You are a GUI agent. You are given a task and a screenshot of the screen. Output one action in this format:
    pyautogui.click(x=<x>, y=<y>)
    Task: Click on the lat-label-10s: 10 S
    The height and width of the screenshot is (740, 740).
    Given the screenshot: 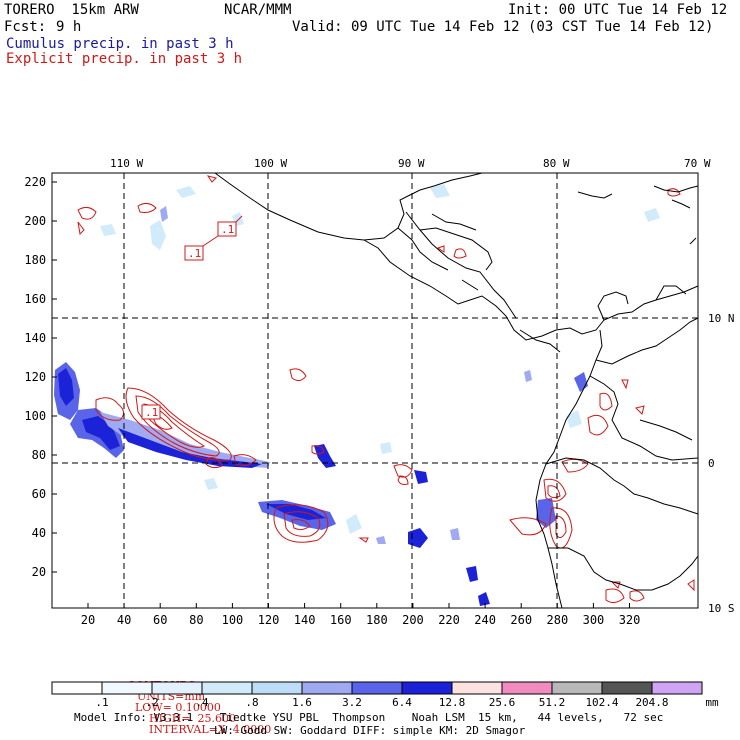 What is the action you would take?
    pyautogui.click(x=721, y=608)
    